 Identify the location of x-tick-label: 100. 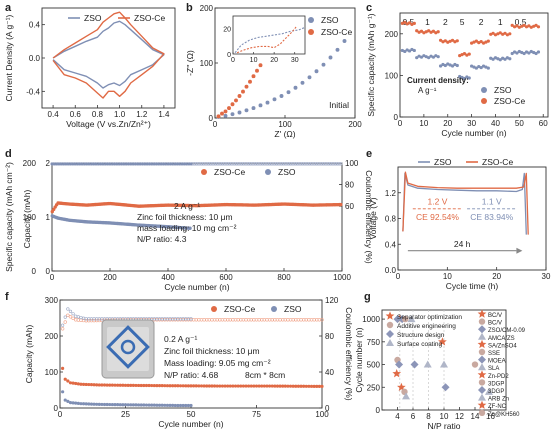
(322, 414).